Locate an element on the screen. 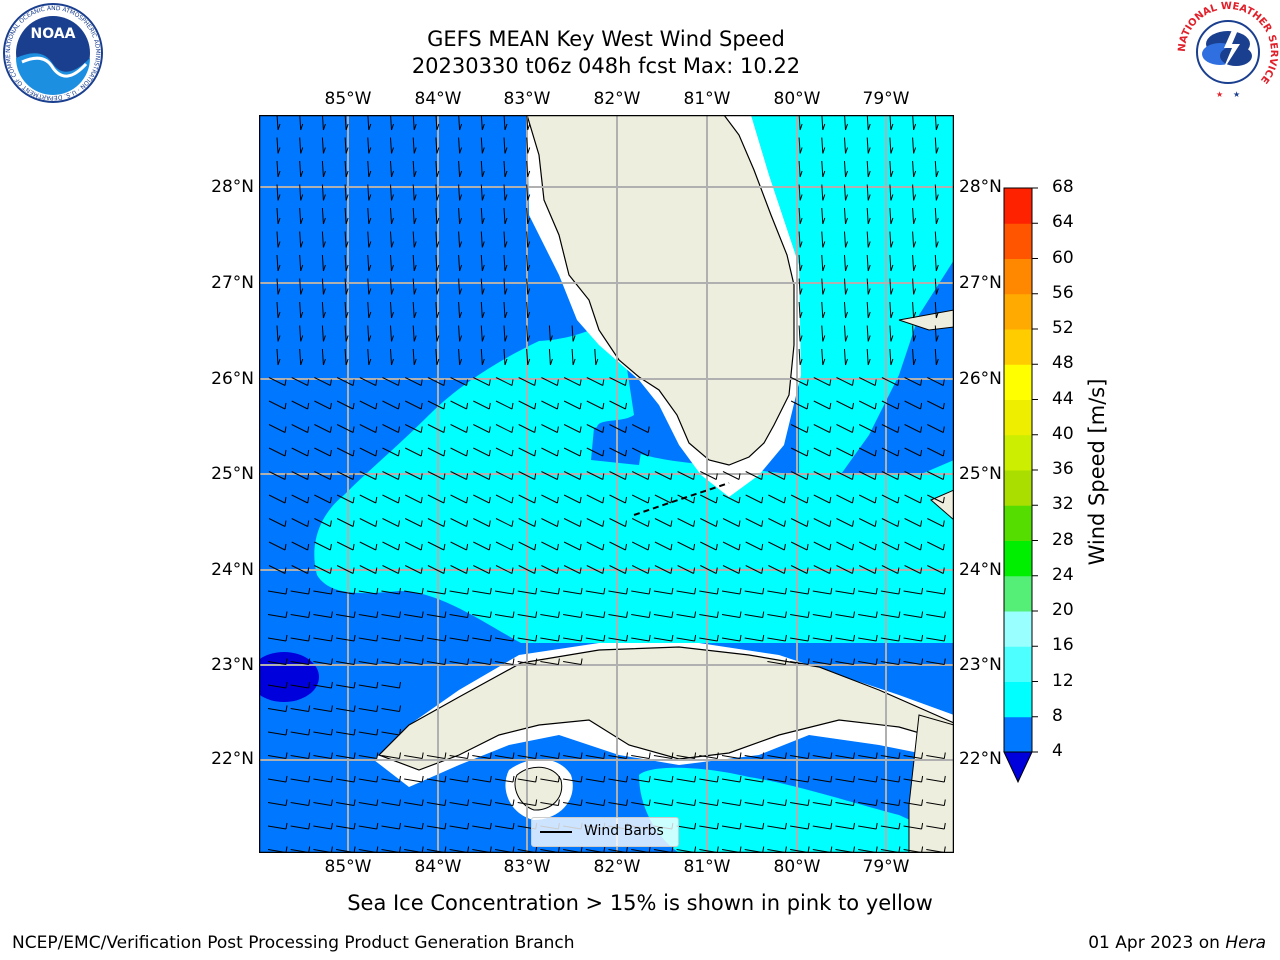 This screenshot has width=1280, height=960. lon-label-bottom: 79°W is located at coordinates (886, 867).